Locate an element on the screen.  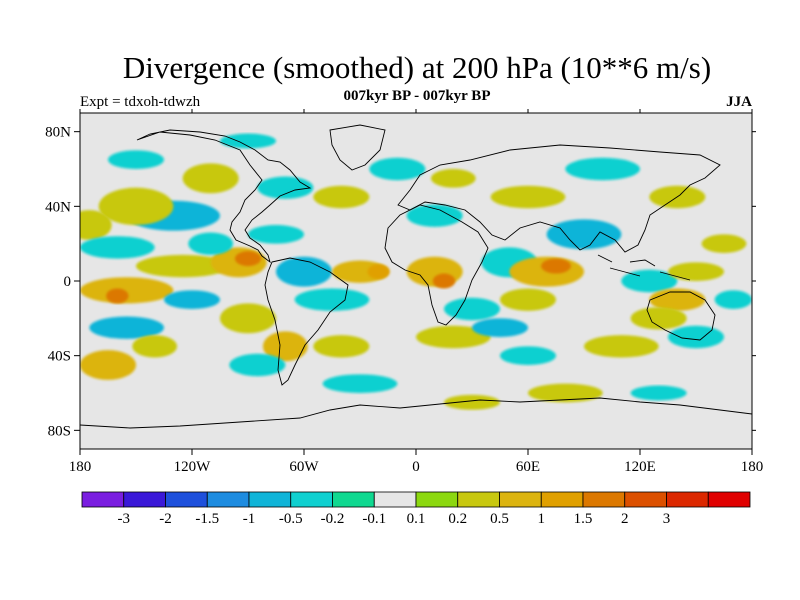
coastline-antarctica is located at coordinates (416, 413).